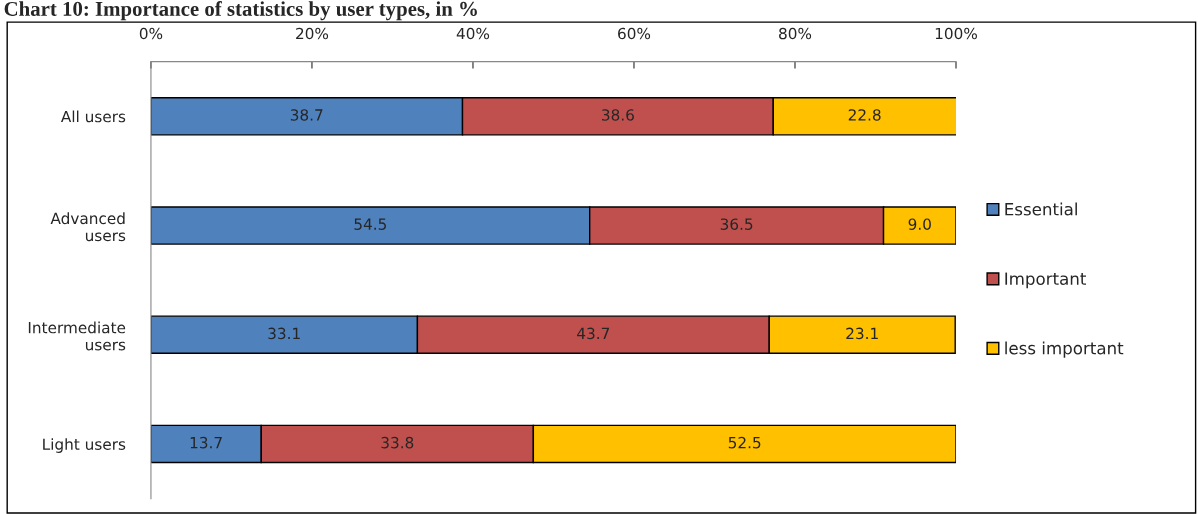 This screenshot has width=1198, height=514. I want to click on data-label: 22.8, so click(864, 115).